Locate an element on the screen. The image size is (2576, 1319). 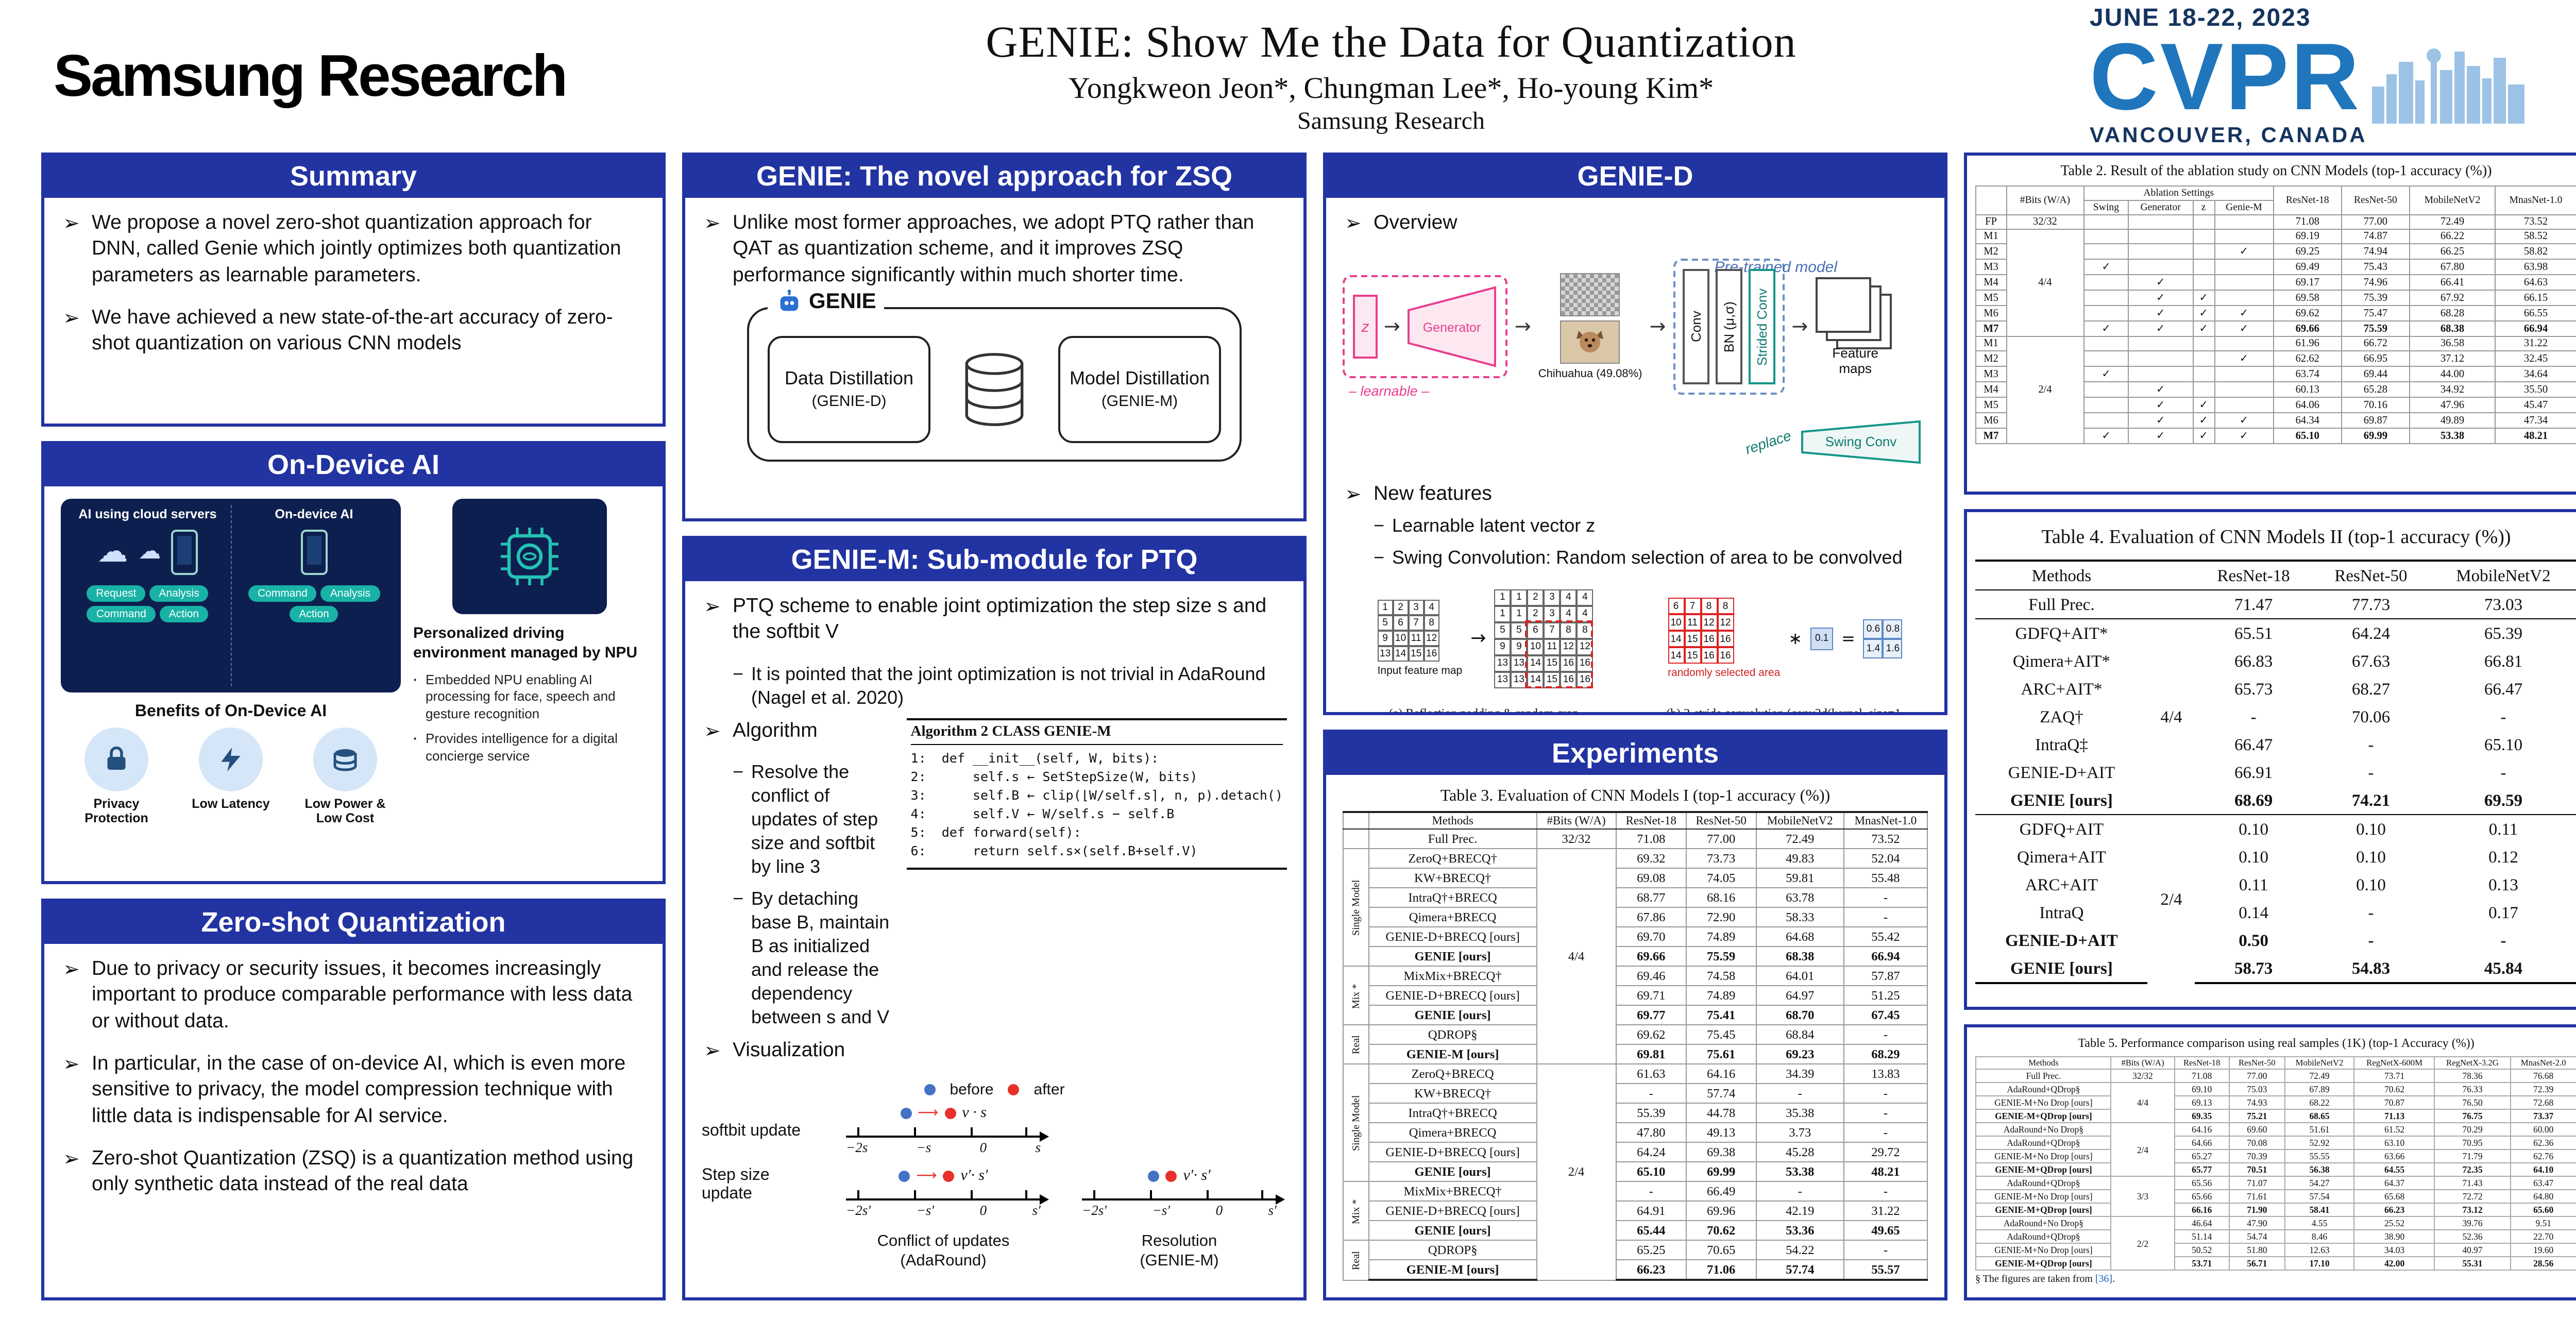
table-cell: Ablation Settings is located at coordinates (2178, 193).